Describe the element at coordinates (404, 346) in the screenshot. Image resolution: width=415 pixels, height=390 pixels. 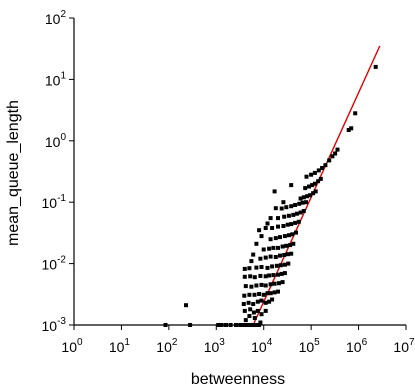
I see `x-tick-label: 10⁷` at that location.